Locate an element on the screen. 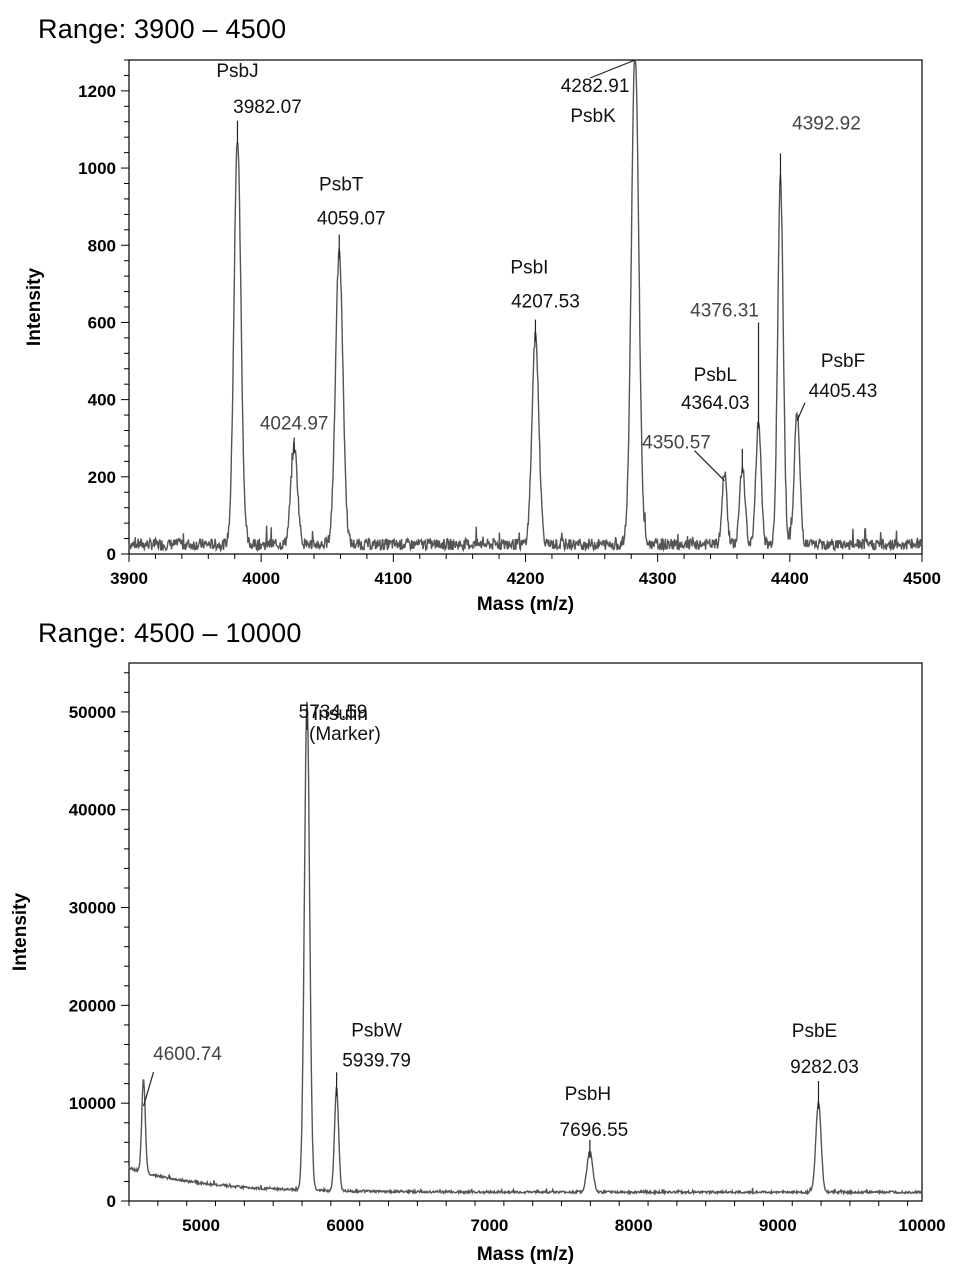 This screenshot has width=956, height=1274. peak-mass-label: 7696.55 is located at coordinates (594, 1130).